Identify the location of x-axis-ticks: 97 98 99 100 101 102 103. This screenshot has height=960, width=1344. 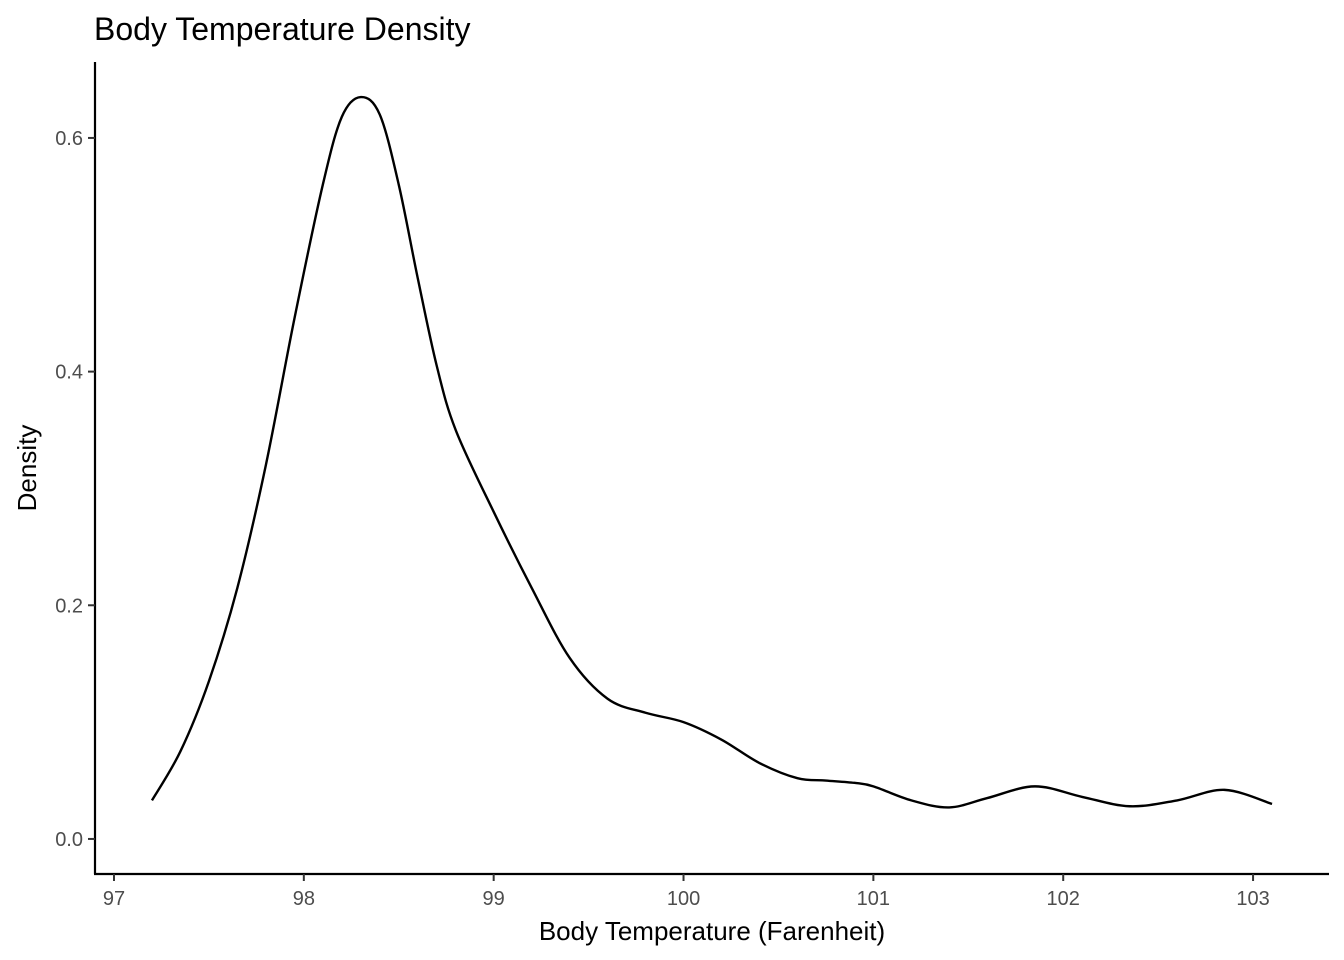
(686, 892).